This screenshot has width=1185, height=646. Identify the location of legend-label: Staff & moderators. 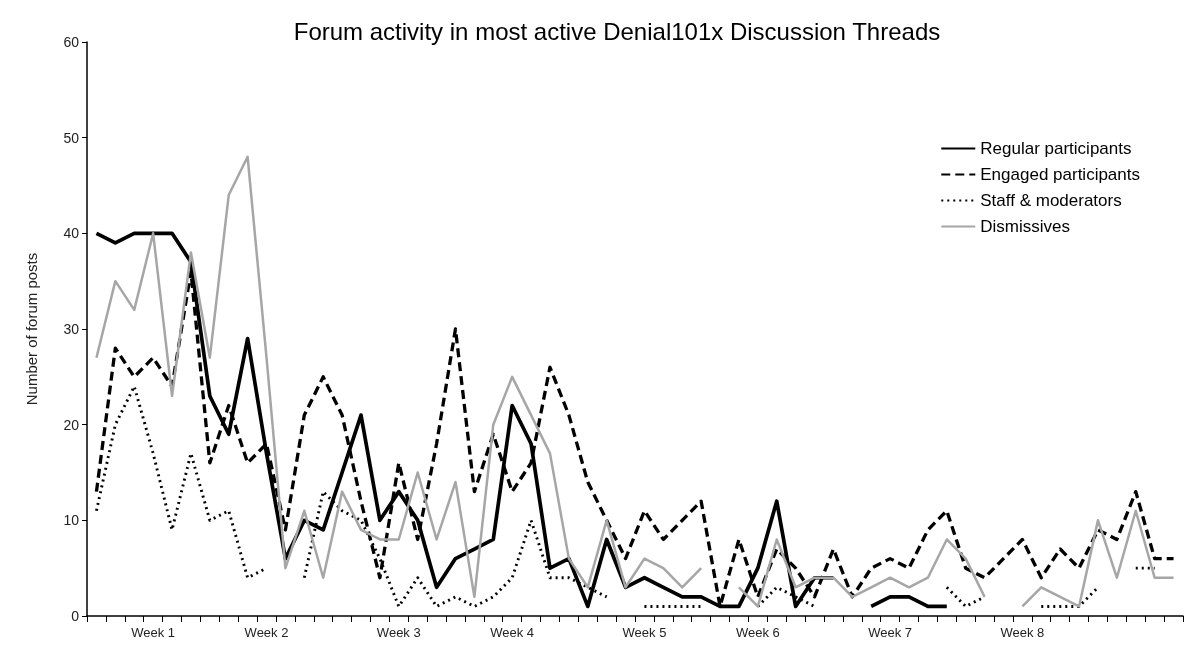
(1051, 200).